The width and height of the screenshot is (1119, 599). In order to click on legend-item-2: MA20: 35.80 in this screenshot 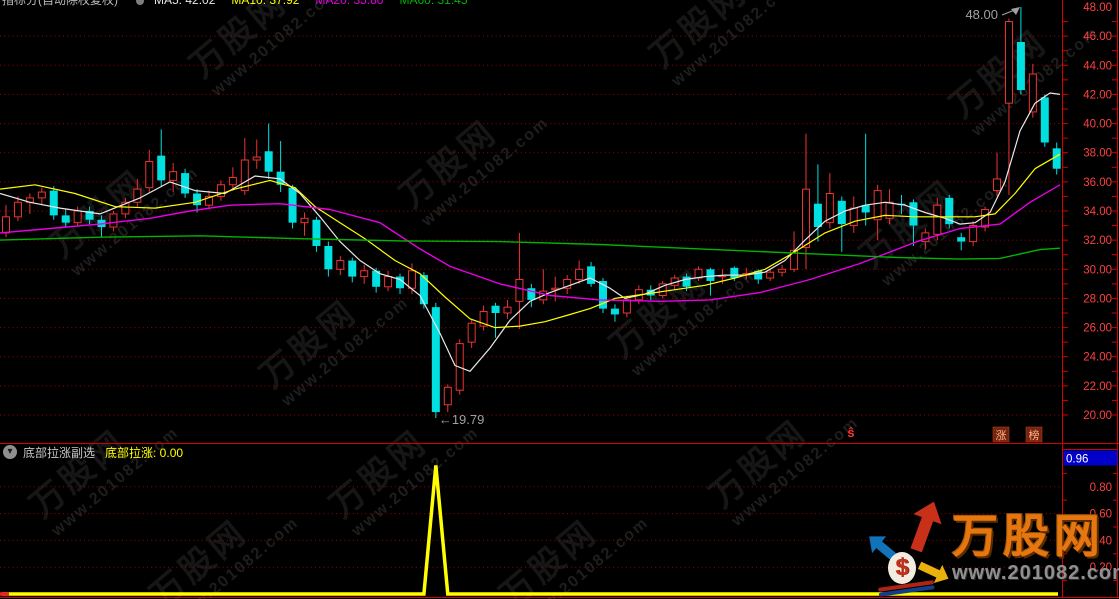, I will do `click(349, 3)`.